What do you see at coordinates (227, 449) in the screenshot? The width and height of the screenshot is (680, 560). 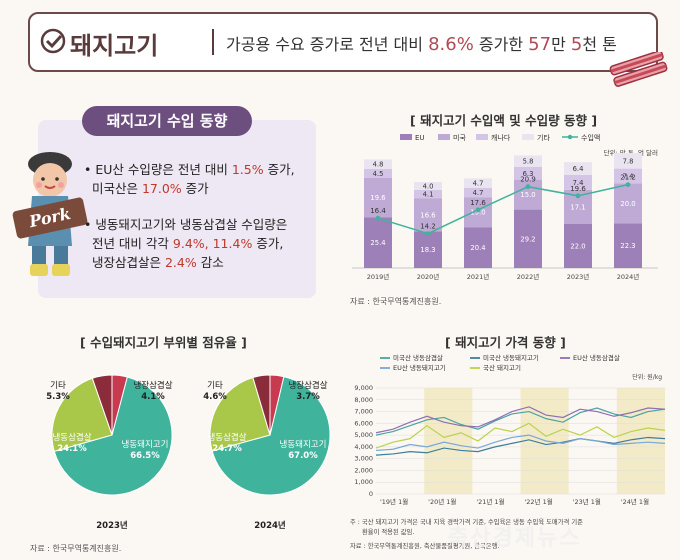 I see `pie-1-value-1: 24.7%` at bounding box center [227, 449].